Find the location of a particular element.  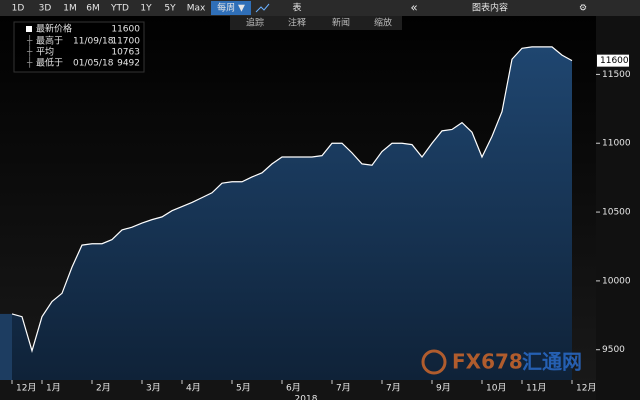

range-button: 6M is located at coordinates (93, 9).